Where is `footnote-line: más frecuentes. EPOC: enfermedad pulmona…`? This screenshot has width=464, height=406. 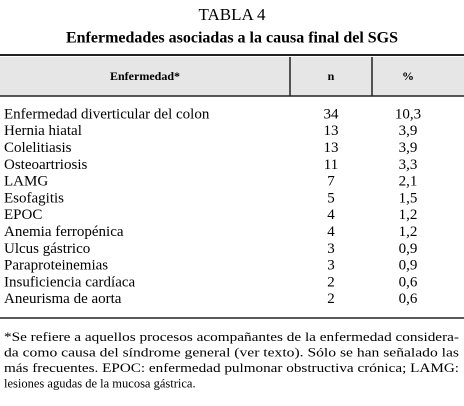 footnote-line: más frecuentes. EPOC: enfermedad pulmona… is located at coordinates (231, 368).